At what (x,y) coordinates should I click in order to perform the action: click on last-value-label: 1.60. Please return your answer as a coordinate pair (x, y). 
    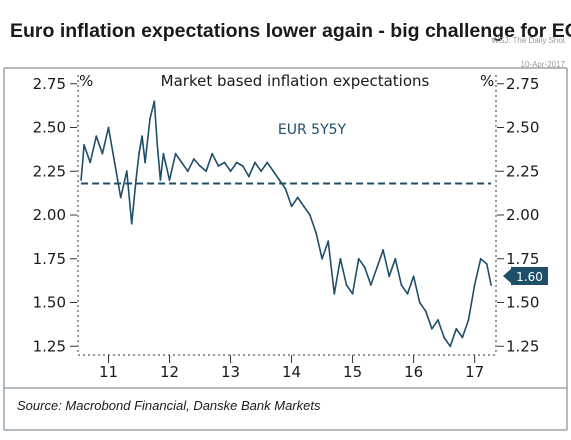
    Looking at the image, I should click on (529, 277).